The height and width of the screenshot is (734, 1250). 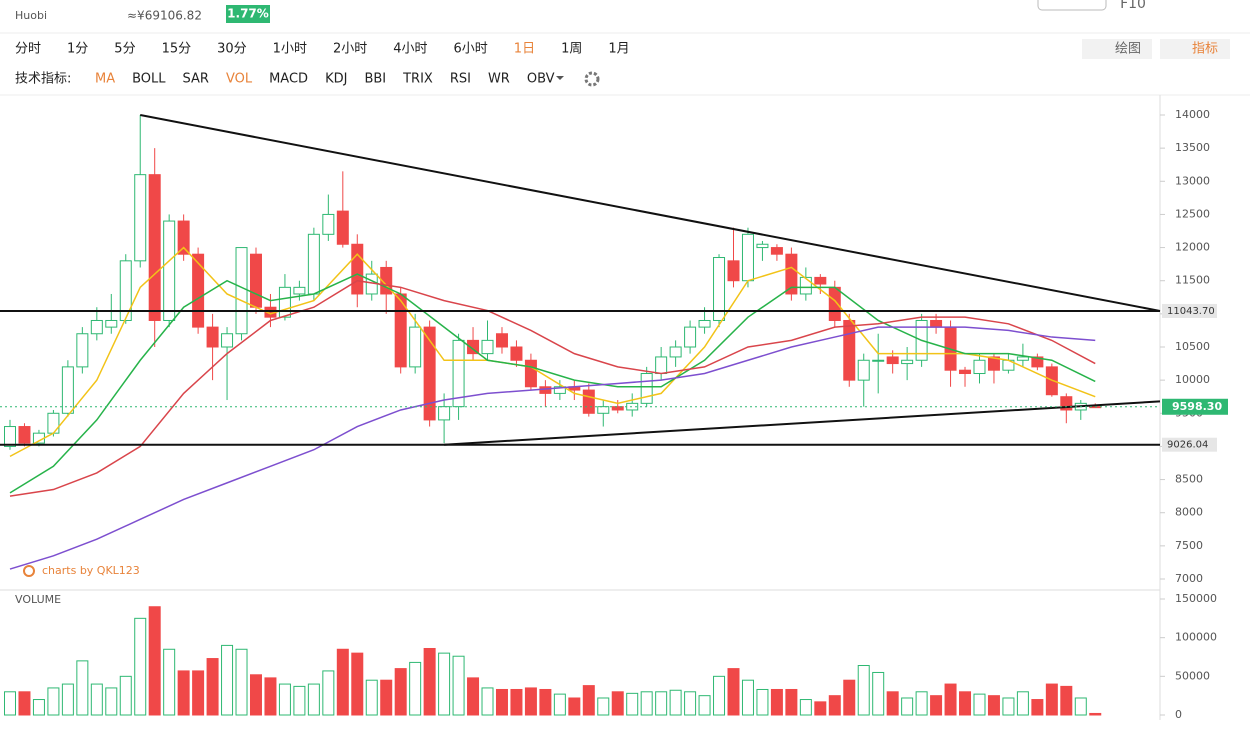 I want to click on draw: 绘图, so click(x=1128, y=49).